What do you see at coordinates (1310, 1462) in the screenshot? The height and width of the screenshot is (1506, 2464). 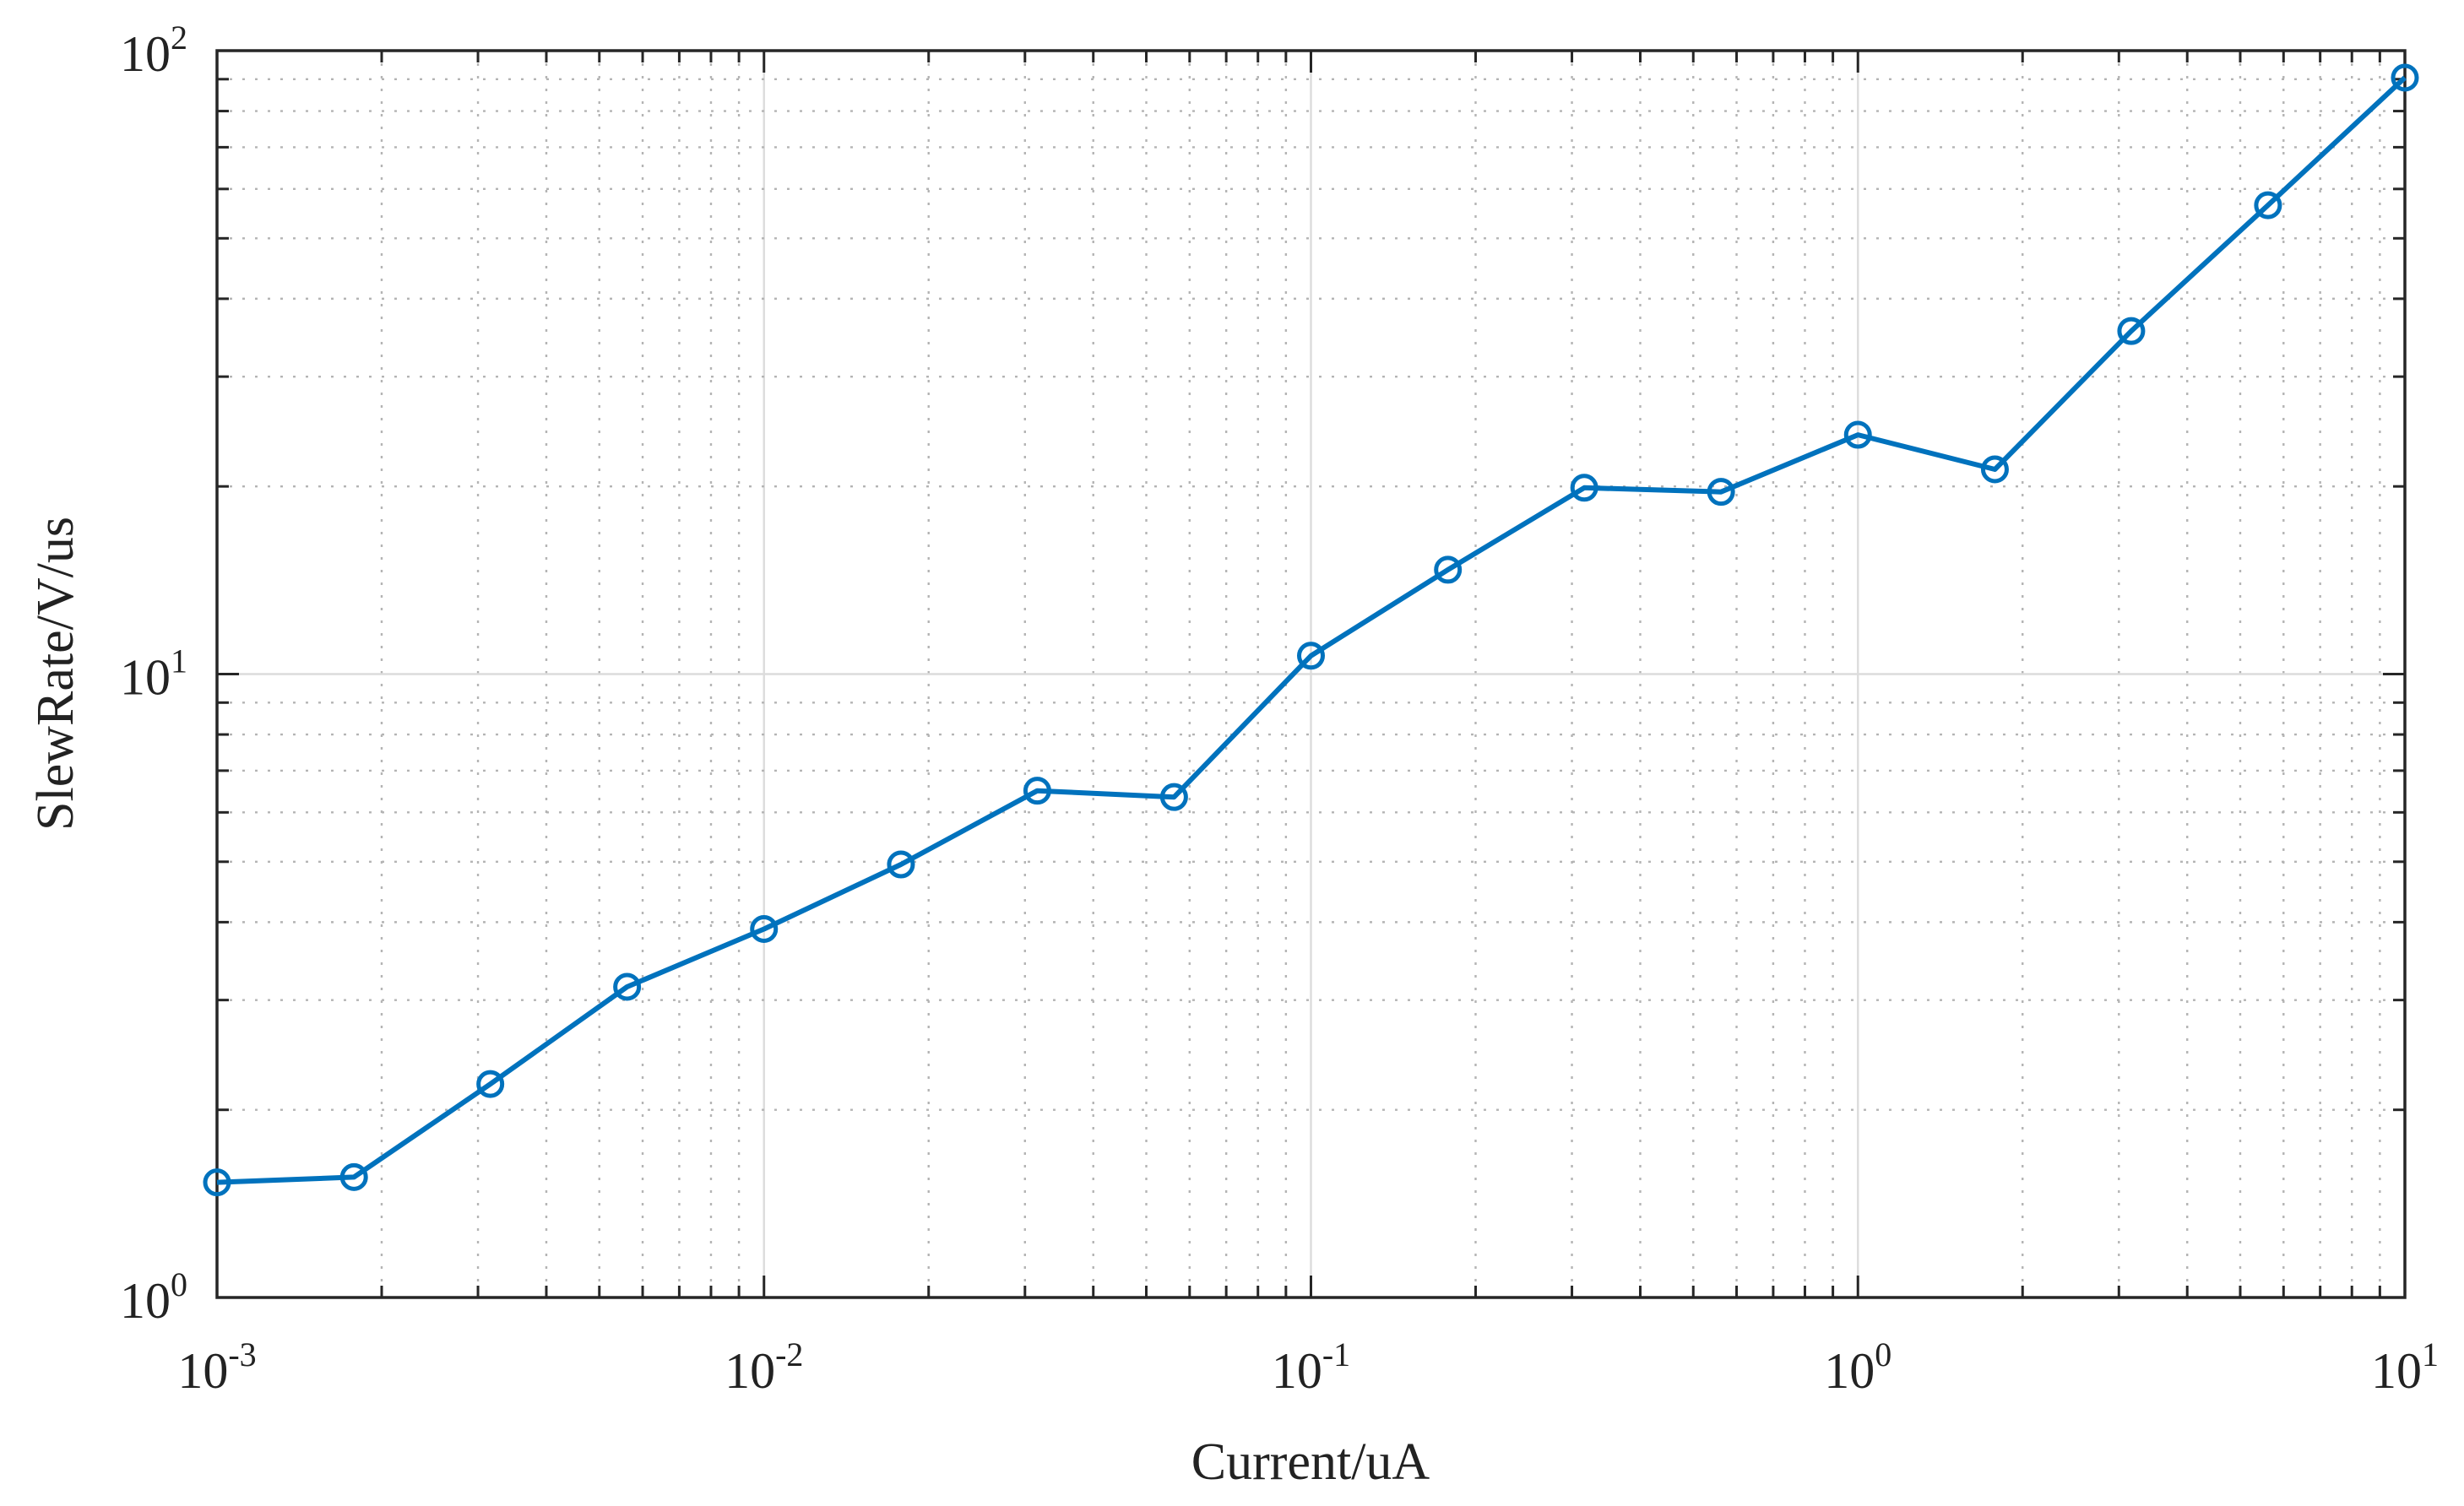 I see `x-axis-title: Current/uA` at bounding box center [1310, 1462].